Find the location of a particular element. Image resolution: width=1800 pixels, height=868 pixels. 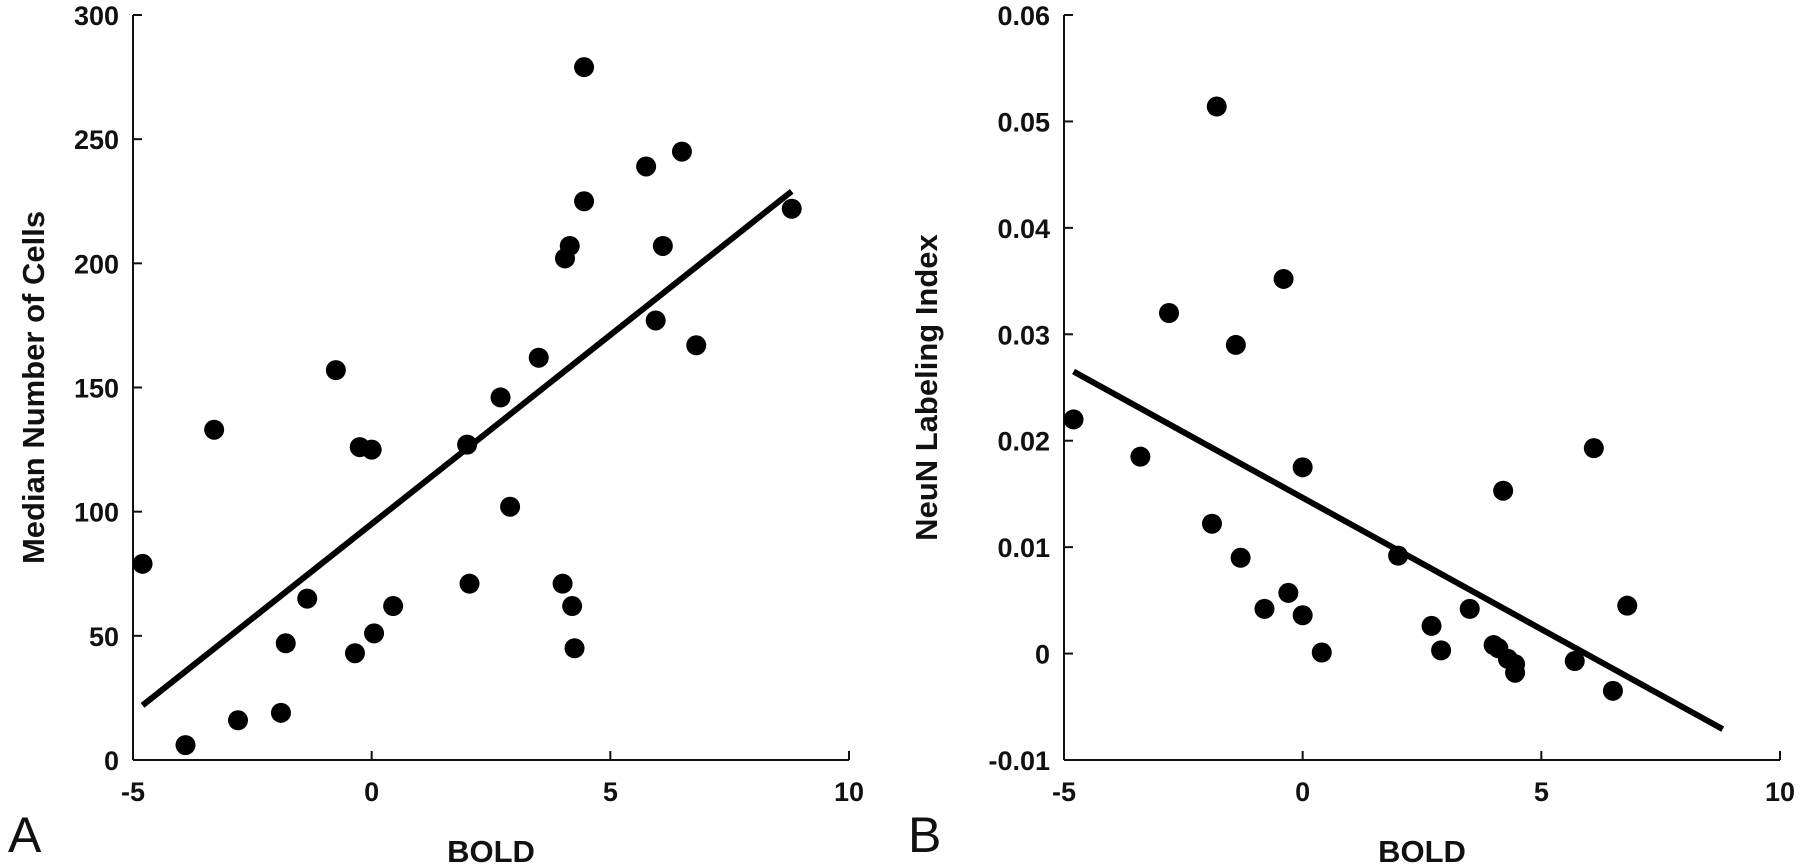

y-tick-label: 200 is located at coordinates (96, 264).